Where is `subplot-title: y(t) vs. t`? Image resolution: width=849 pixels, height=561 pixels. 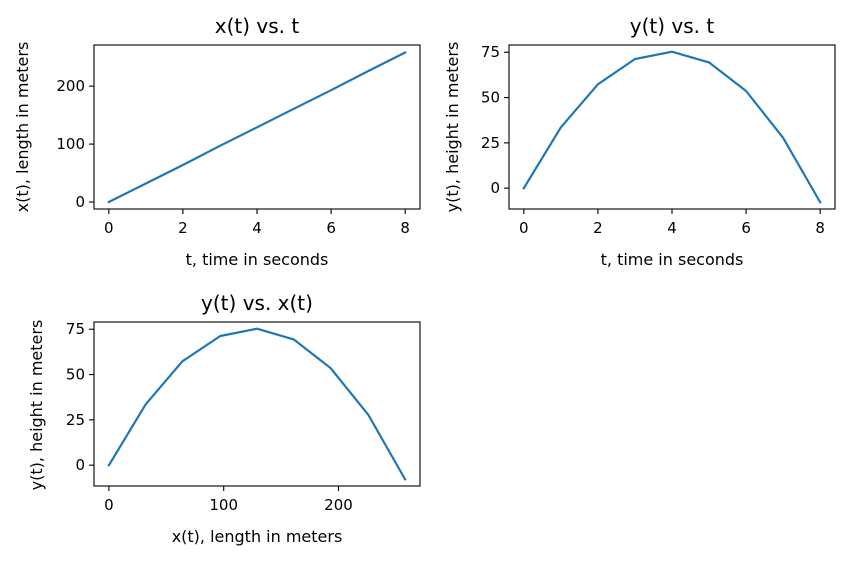 subplot-title: y(t) vs. t is located at coordinates (672, 26).